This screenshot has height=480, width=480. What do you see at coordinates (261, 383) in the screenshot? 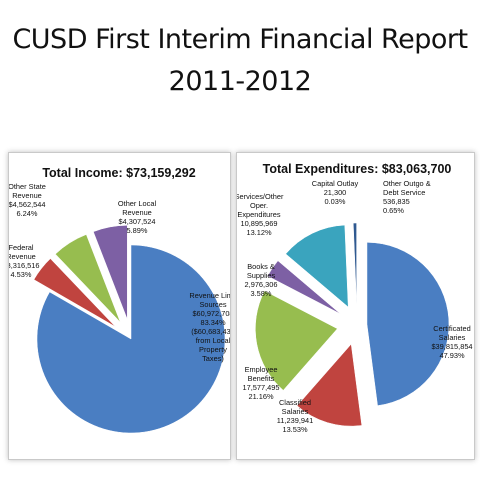
I see `slice-label-employee-benefits: Employee Benefits 17,577,495 21.16%` at bounding box center [261, 383].